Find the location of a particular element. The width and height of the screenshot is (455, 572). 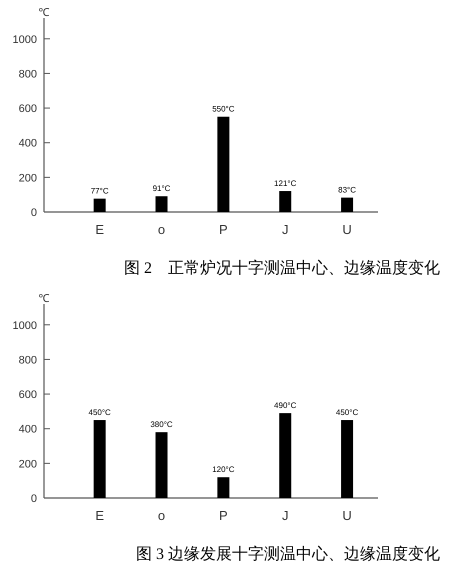

data-label: 83°C is located at coordinates (347, 190).